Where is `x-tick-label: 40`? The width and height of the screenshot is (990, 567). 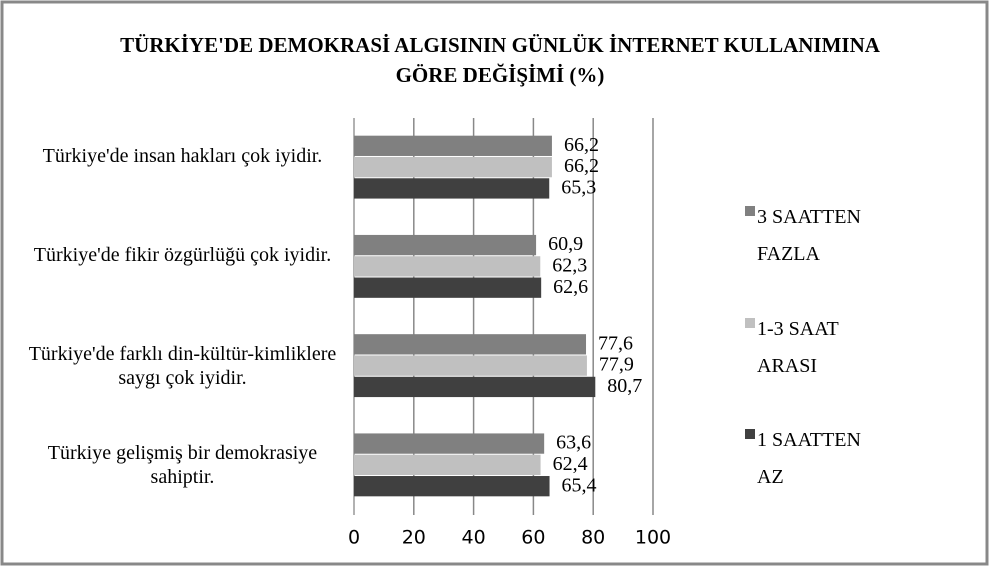 x-tick-label: 40 is located at coordinates (474, 538).